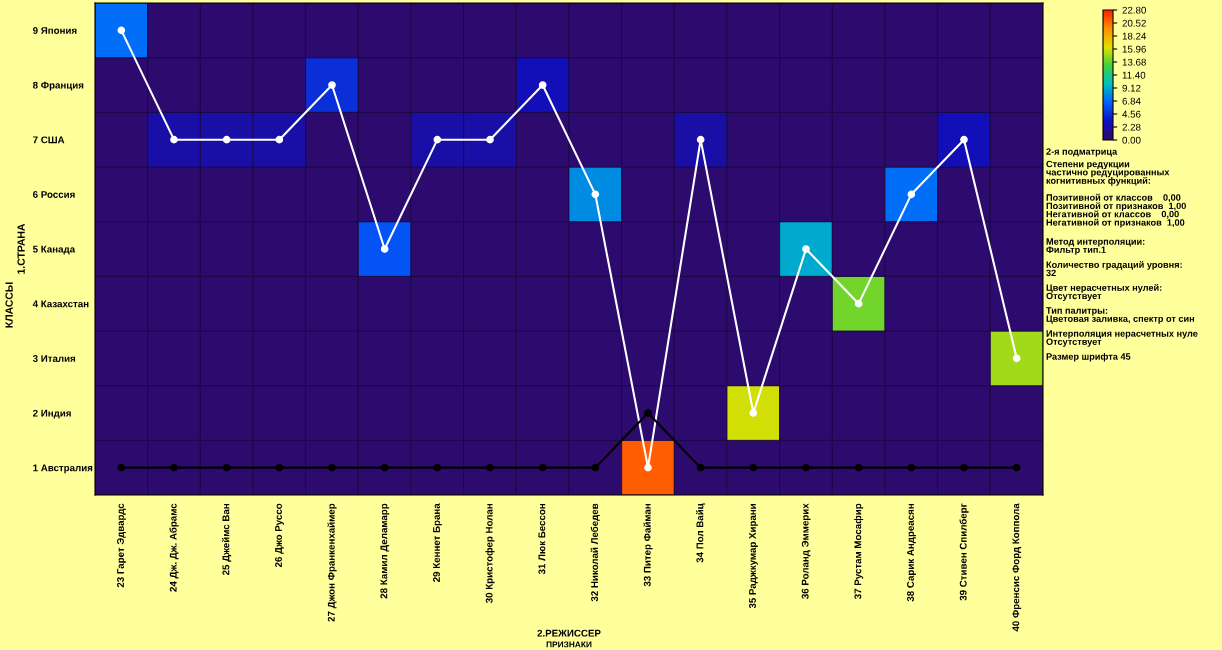  What do you see at coordinates (49, 140) in the screenshot?
I see `y-tick-label: 7 США` at bounding box center [49, 140].